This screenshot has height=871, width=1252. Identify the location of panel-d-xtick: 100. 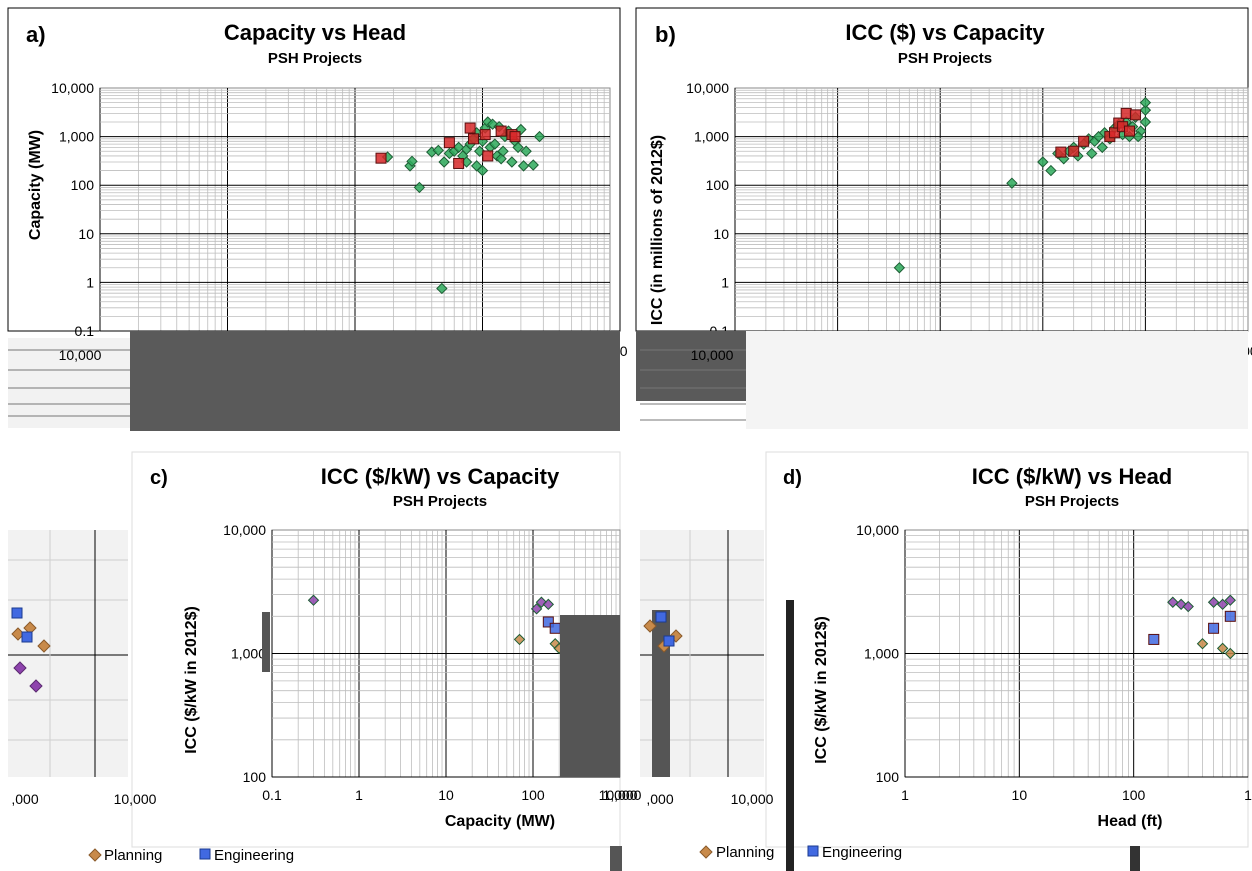
(1134, 795).